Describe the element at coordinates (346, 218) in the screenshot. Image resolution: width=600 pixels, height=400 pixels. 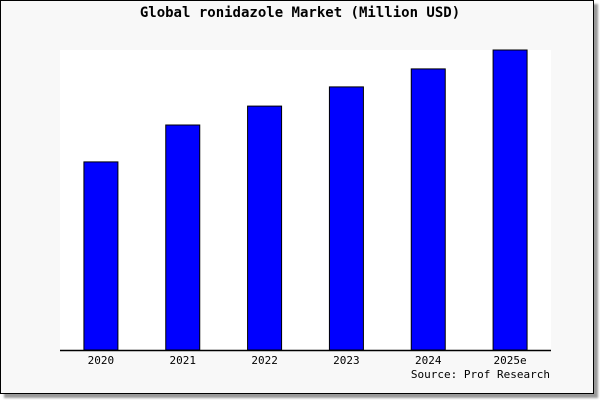
I see `bar-2023` at that location.